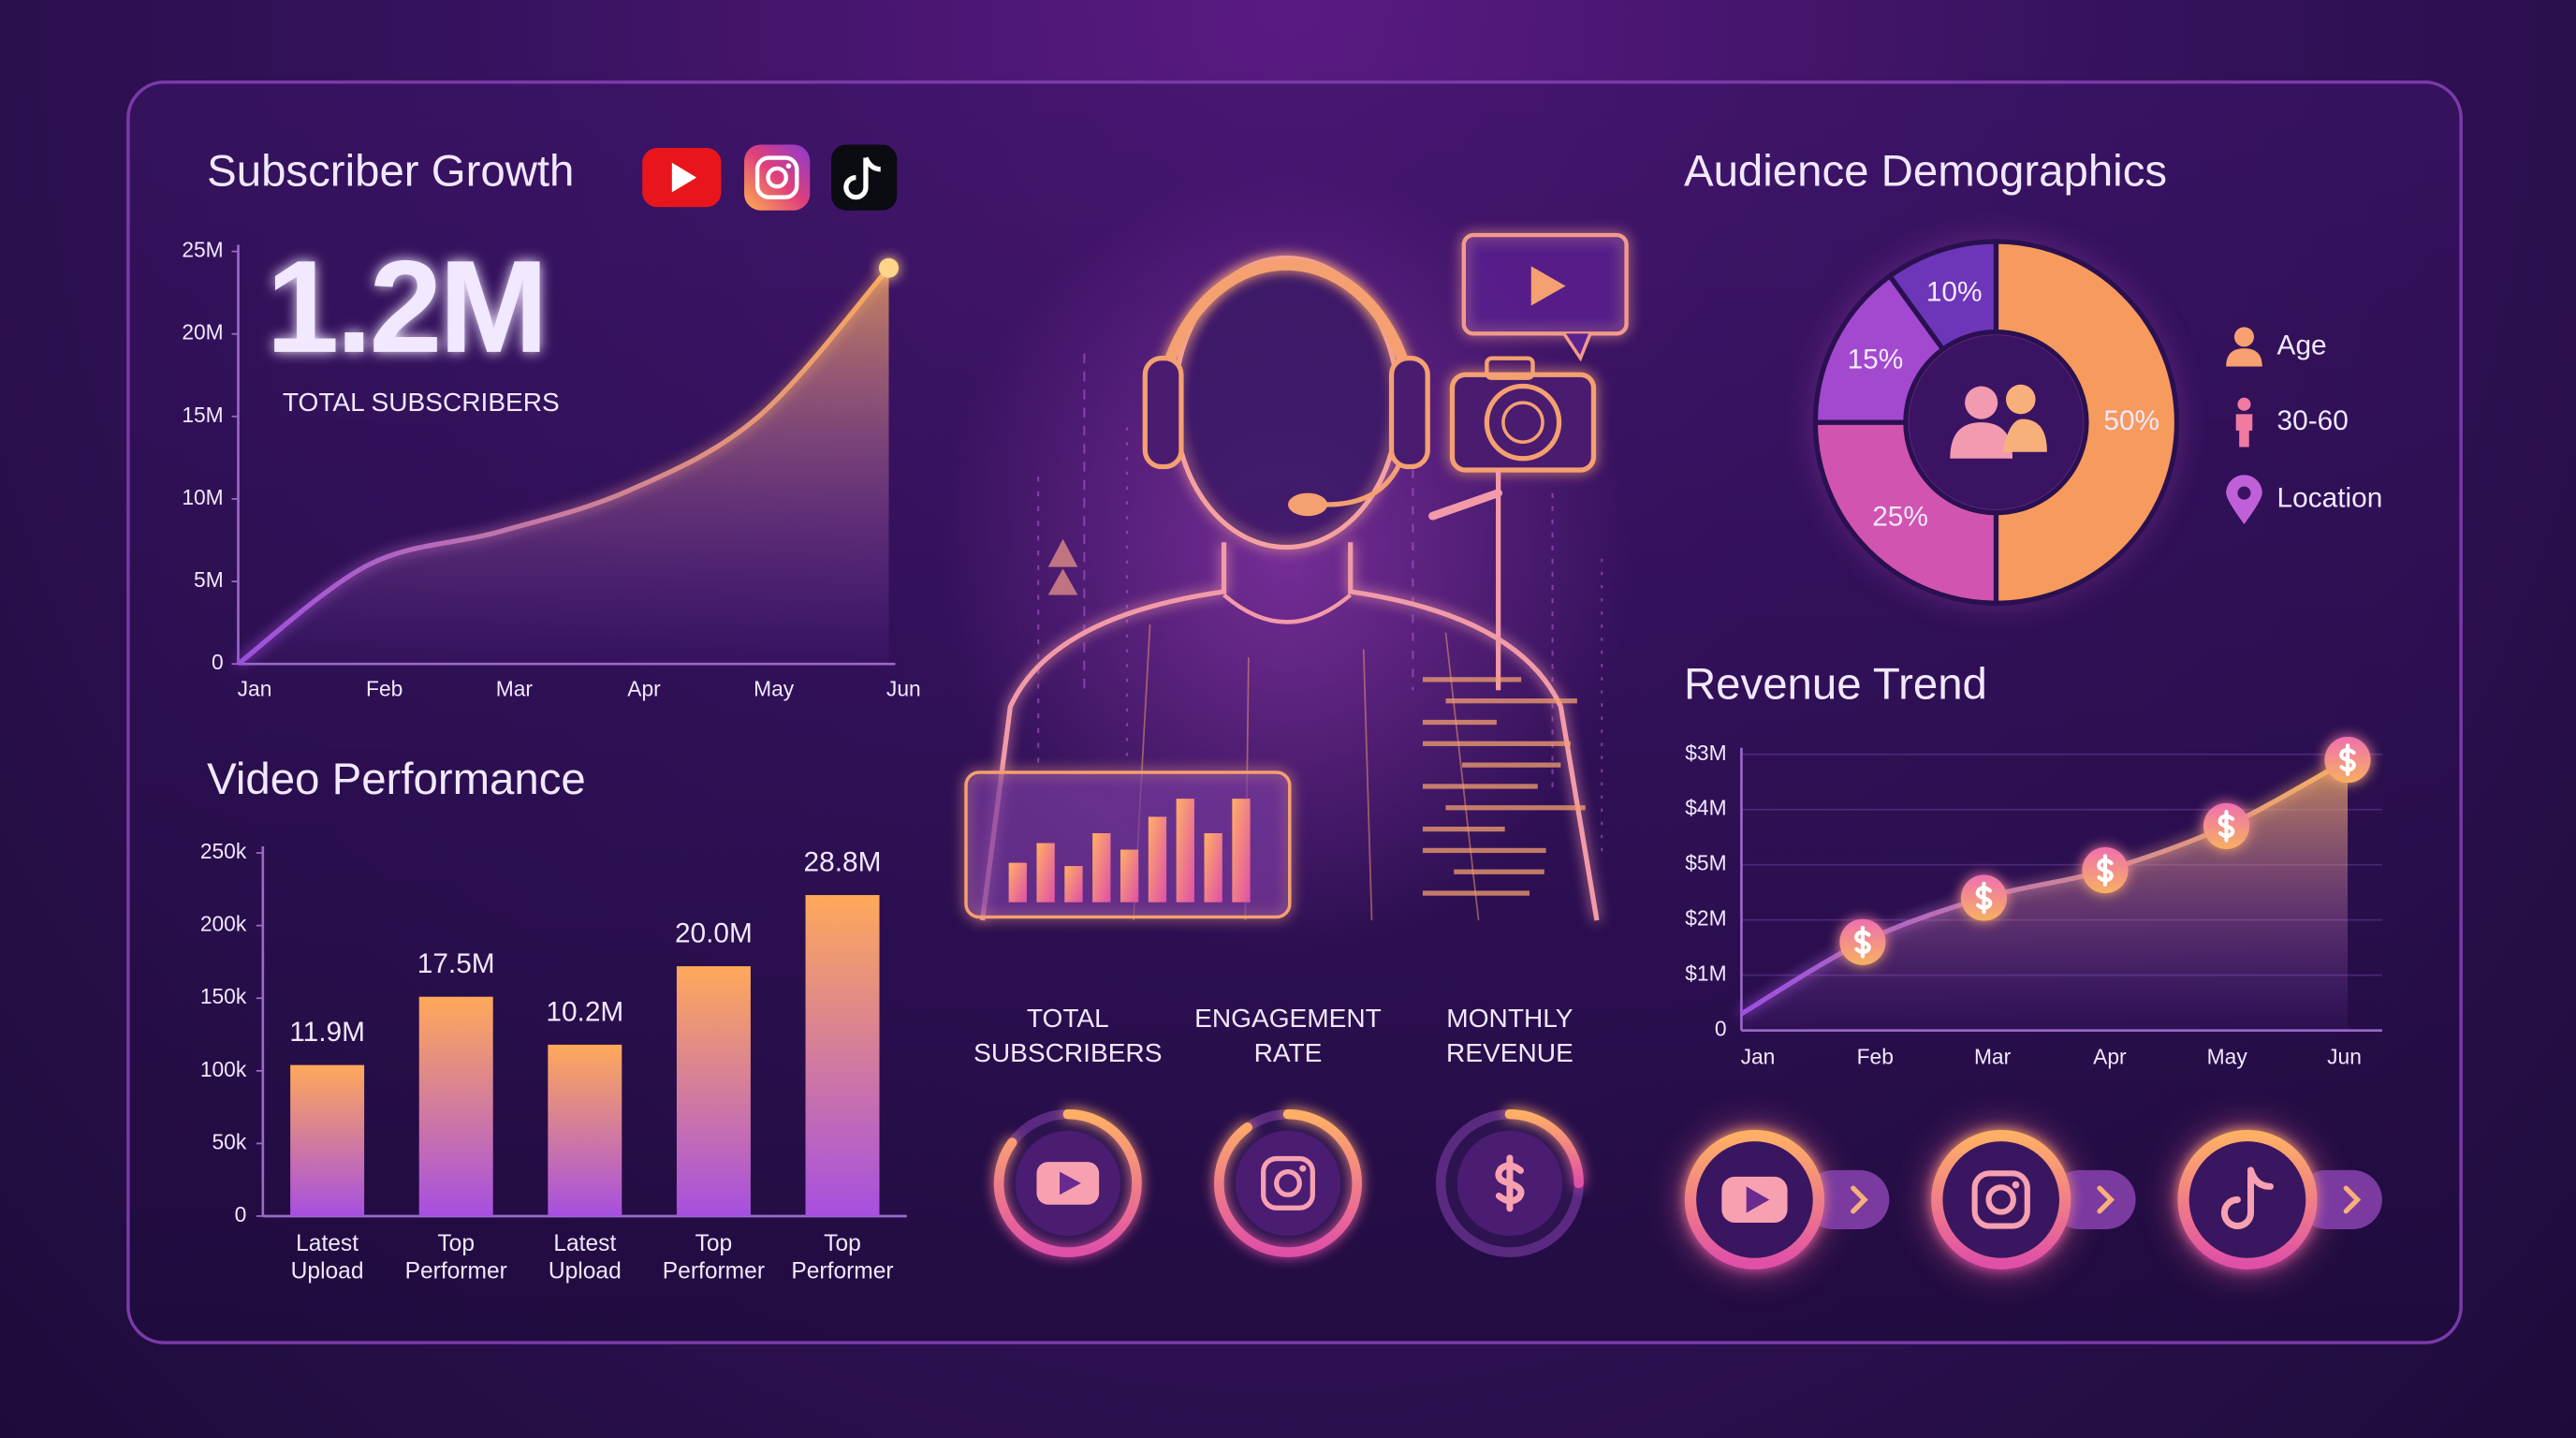 Image resolution: width=2576 pixels, height=1438 pixels. What do you see at coordinates (770, 177) in the screenshot?
I see `social-icons` at bounding box center [770, 177].